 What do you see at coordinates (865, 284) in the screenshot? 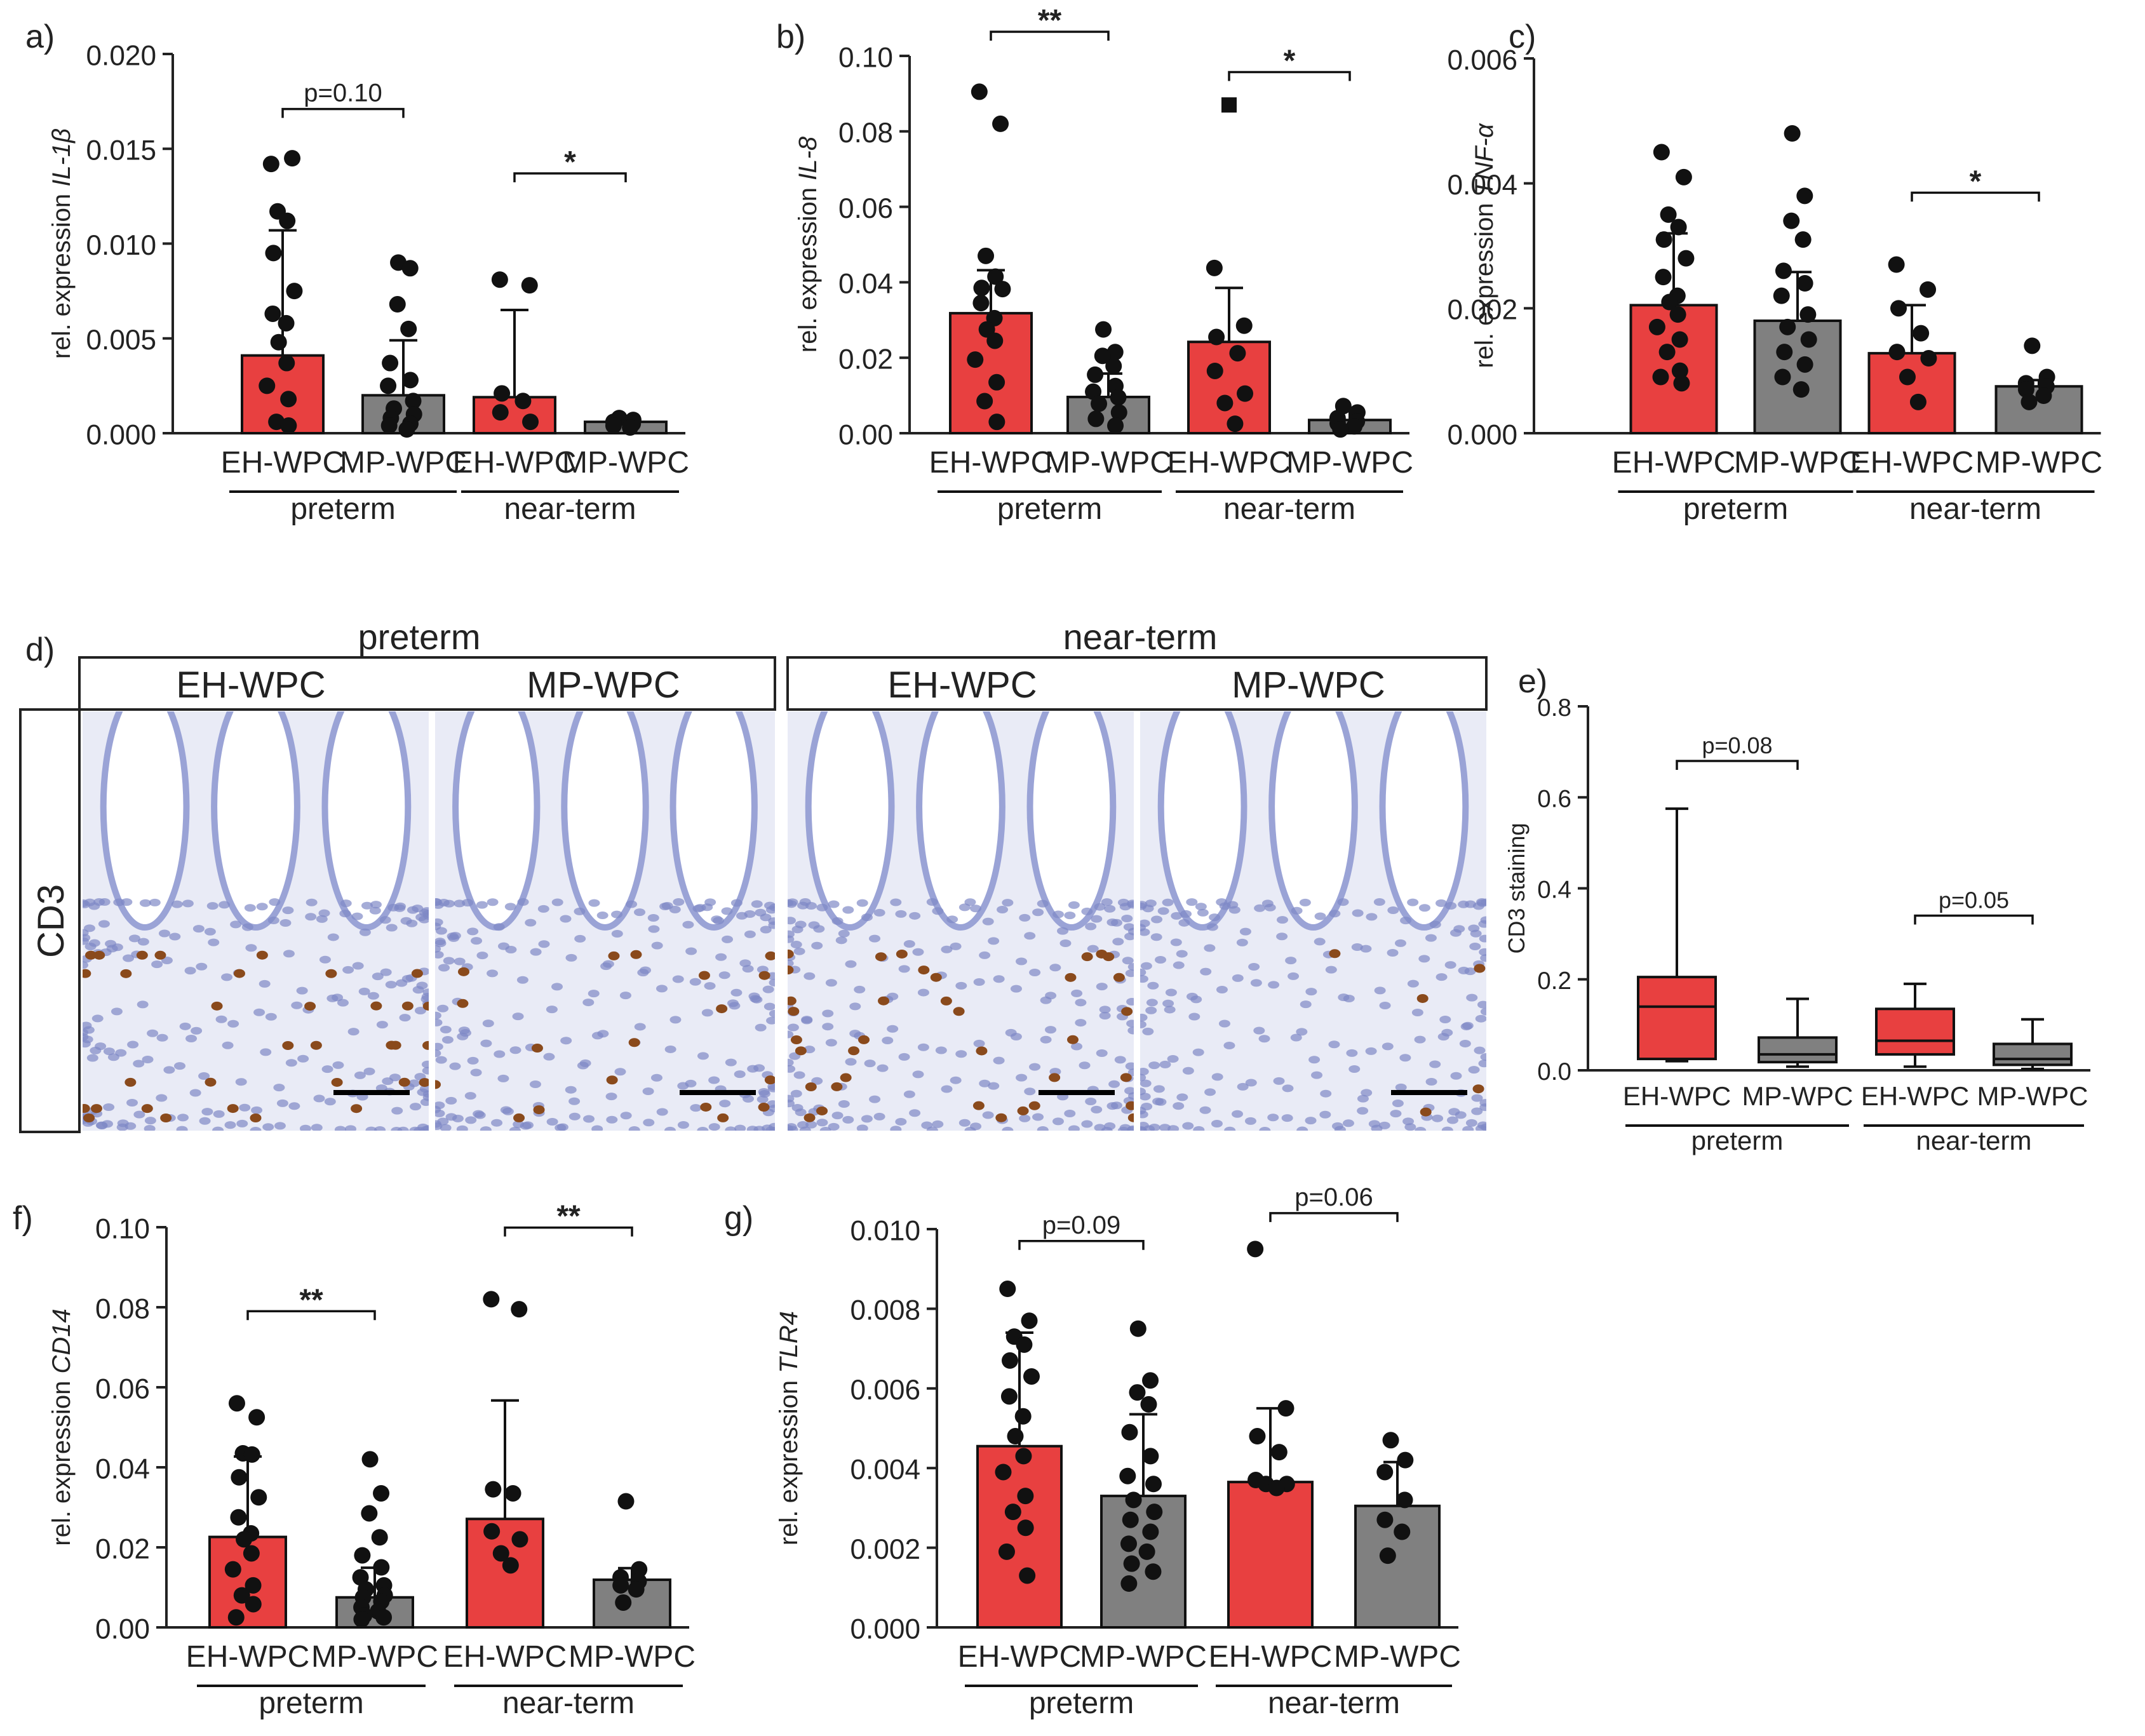
I see `y-tick-label: 0.04` at bounding box center [865, 284].